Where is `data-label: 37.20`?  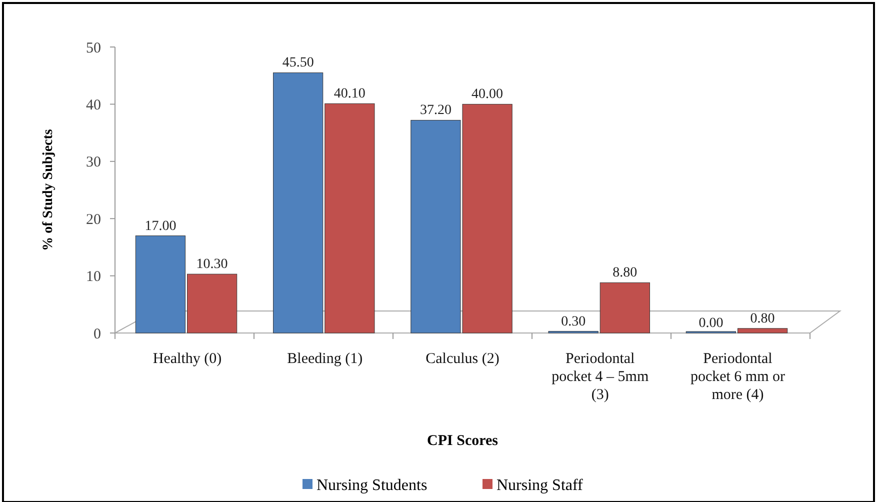
data-label: 37.20 is located at coordinates (436, 110).